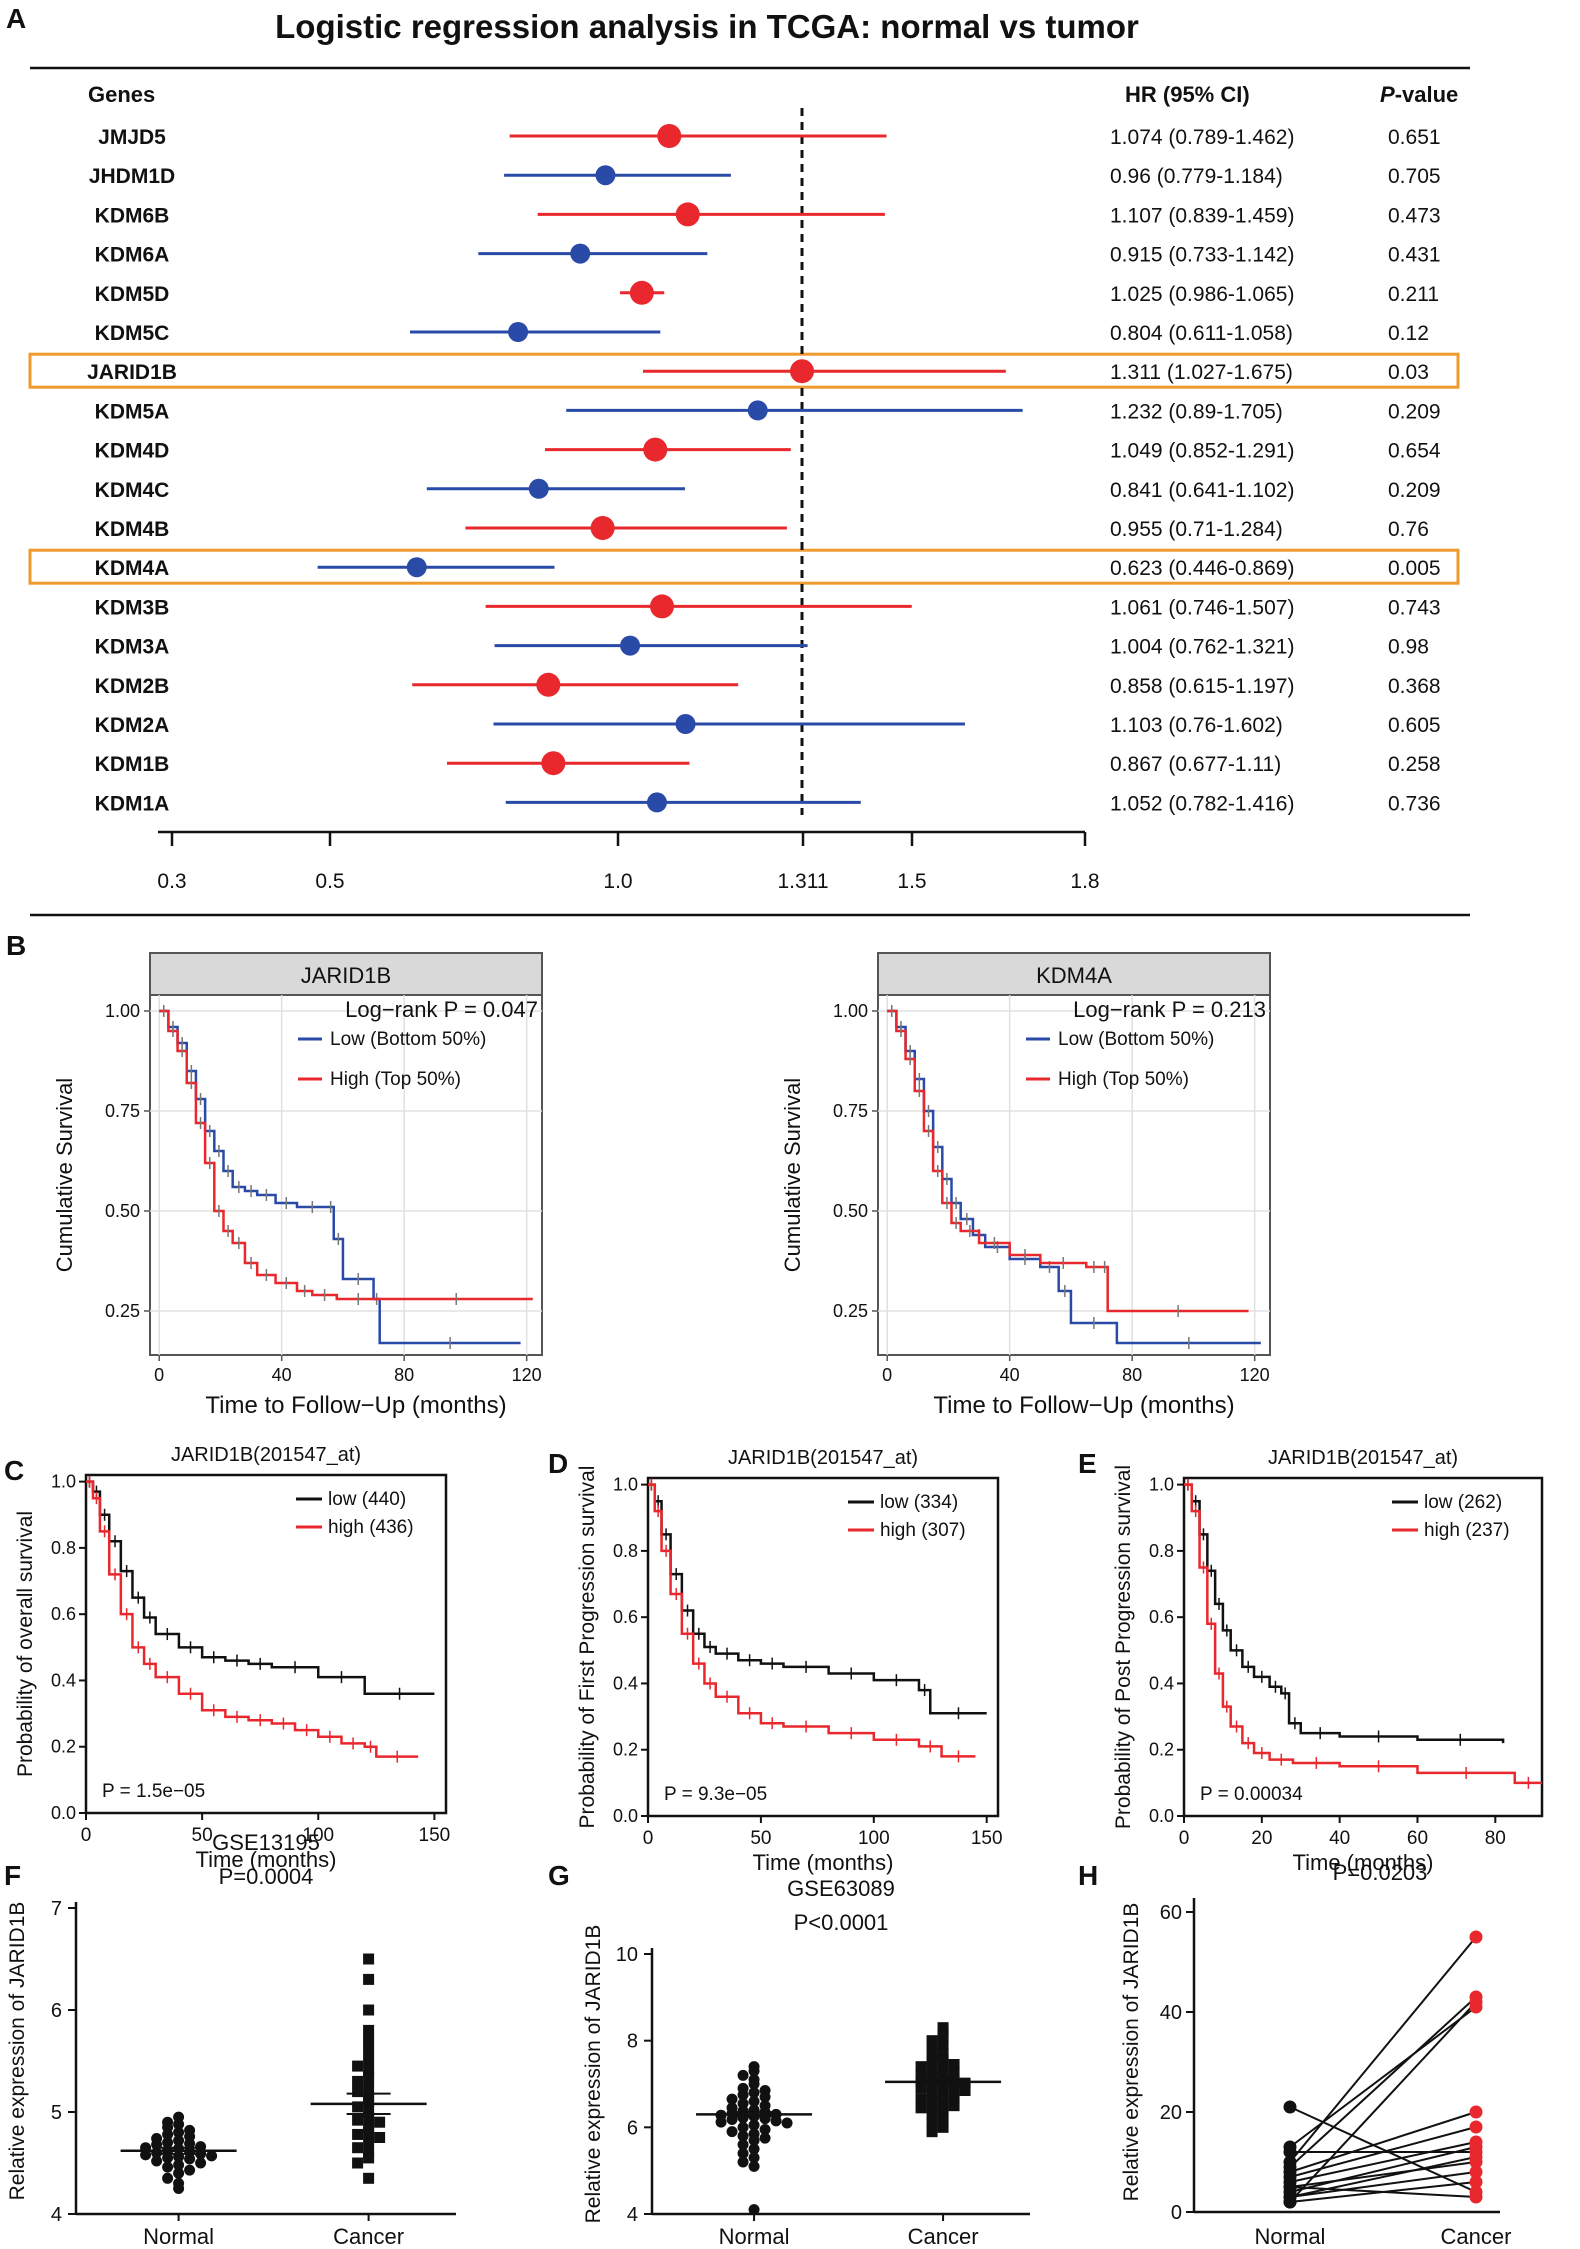  I want to click on x-tick-label: 0, so click(1184, 1838).